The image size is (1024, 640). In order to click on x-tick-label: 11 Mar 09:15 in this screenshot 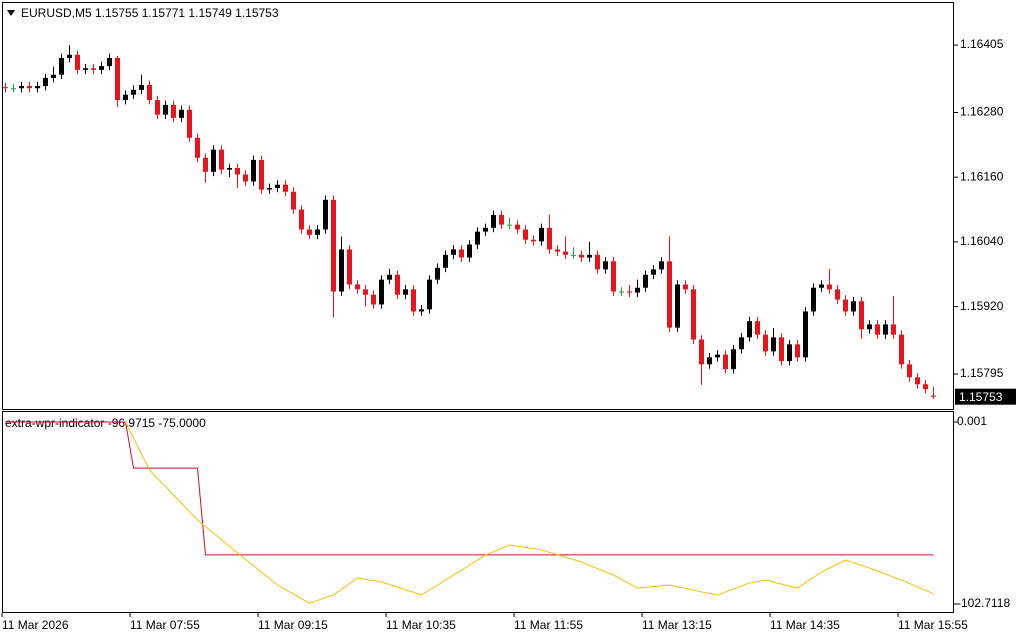, I will do `click(293, 625)`.